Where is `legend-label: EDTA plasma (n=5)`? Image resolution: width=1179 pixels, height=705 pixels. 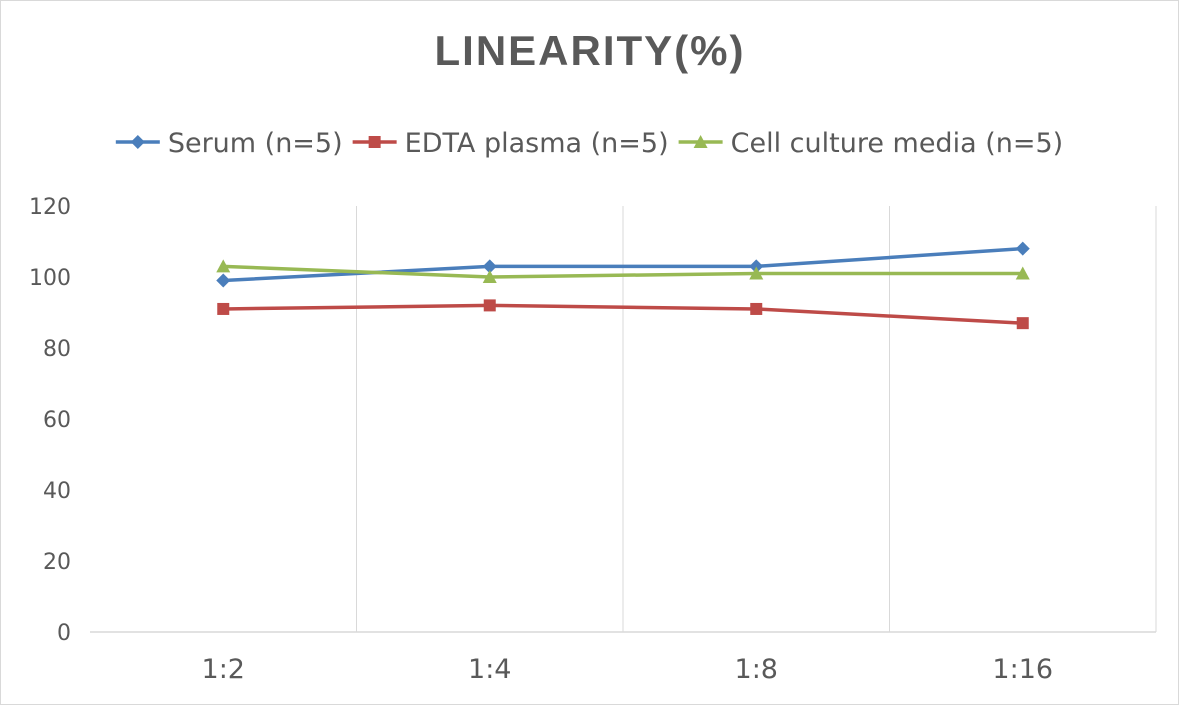
legend-label: EDTA plasma (n=5) is located at coordinates (537, 143).